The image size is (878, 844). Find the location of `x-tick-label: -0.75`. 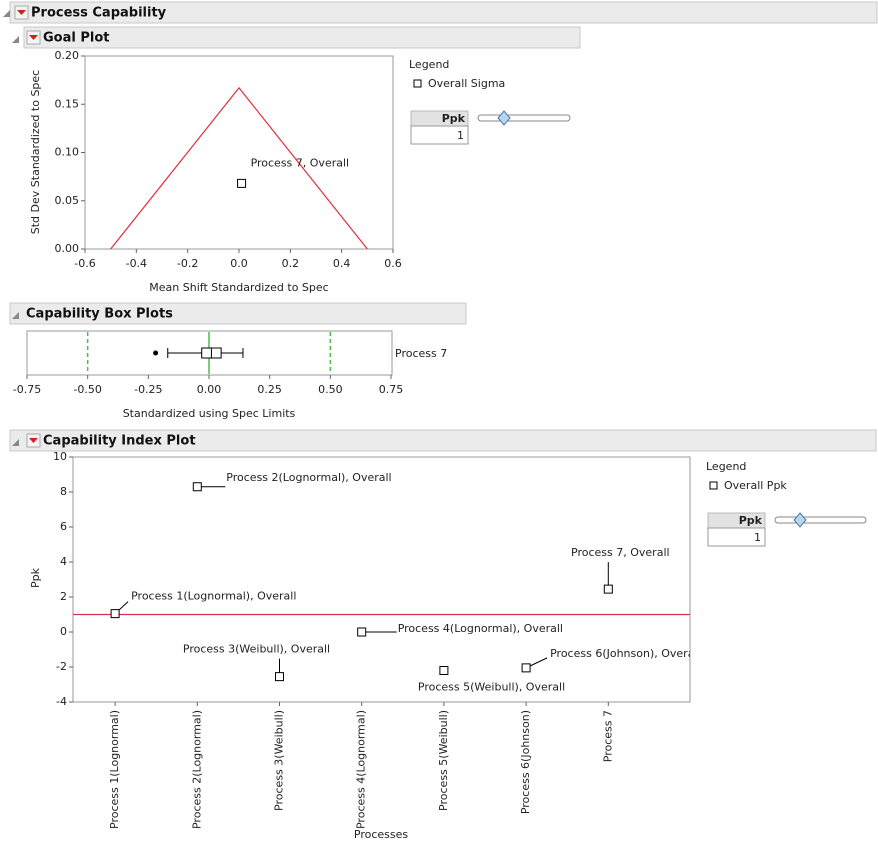

x-tick-label: -0.75 is located at coordinates (27, 389).